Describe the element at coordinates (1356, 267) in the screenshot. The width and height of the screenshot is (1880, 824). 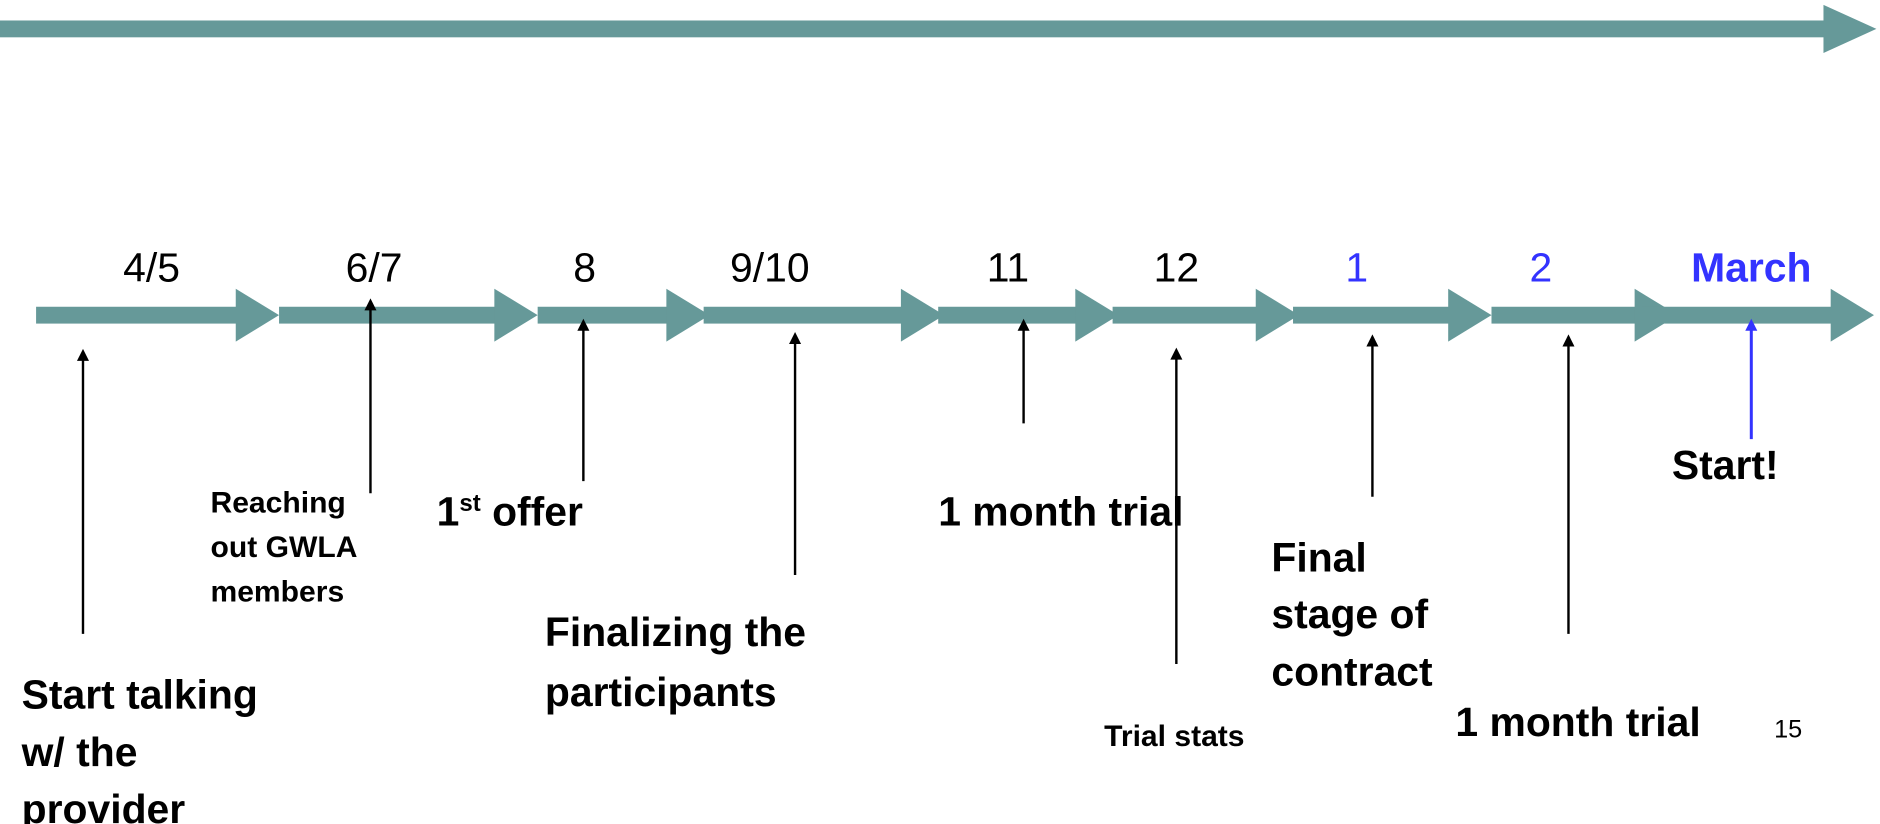
I see `month-label: 1` at that location.